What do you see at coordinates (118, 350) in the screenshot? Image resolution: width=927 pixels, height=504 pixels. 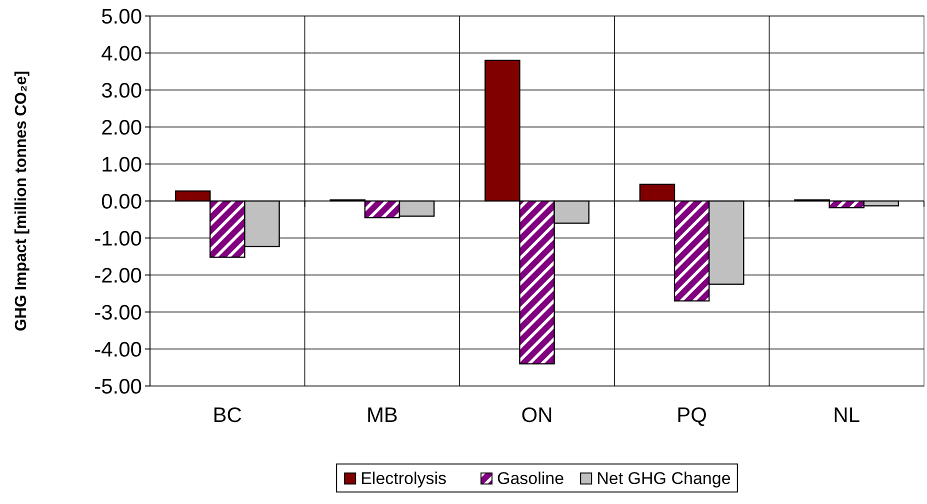 I see `y-tick-label: -4.00` at bounding box center [118, 350].